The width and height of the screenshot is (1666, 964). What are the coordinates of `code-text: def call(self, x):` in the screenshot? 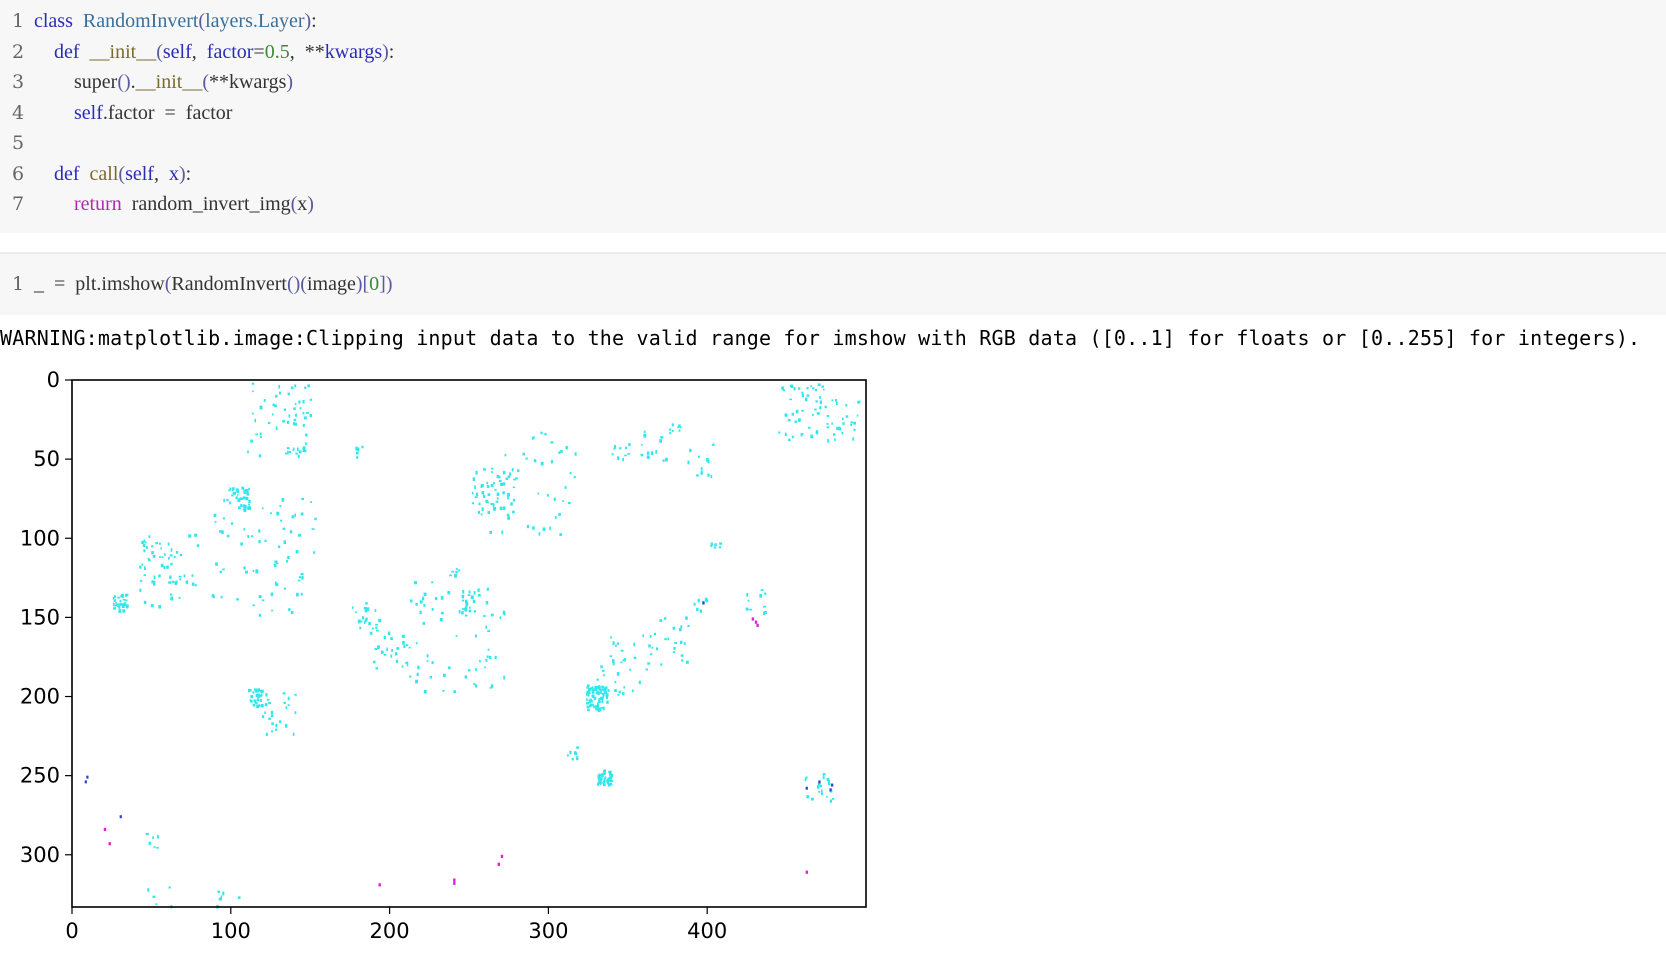 It's located at (123, 173).